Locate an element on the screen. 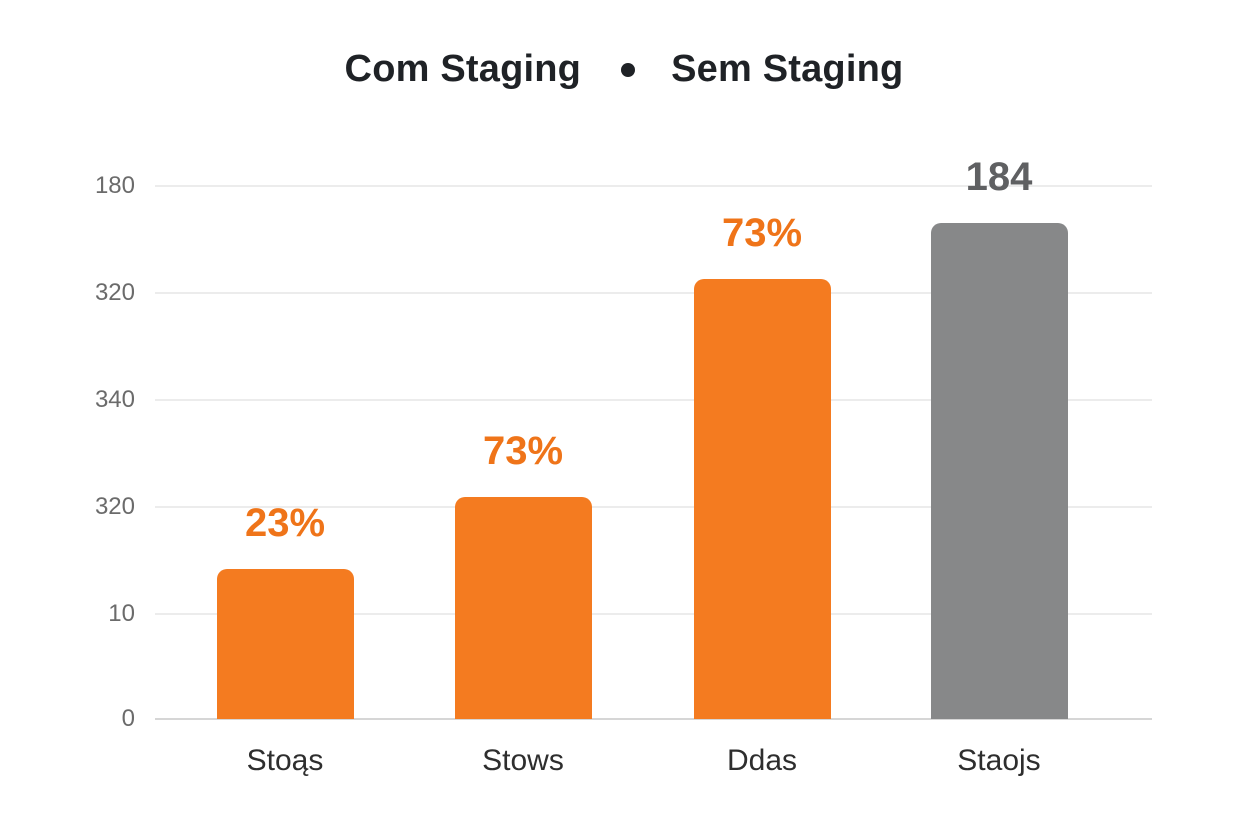 This screenshot has width=1248, height=832. y-axis-tick-label: 10 is located at coordinates (121, 613).